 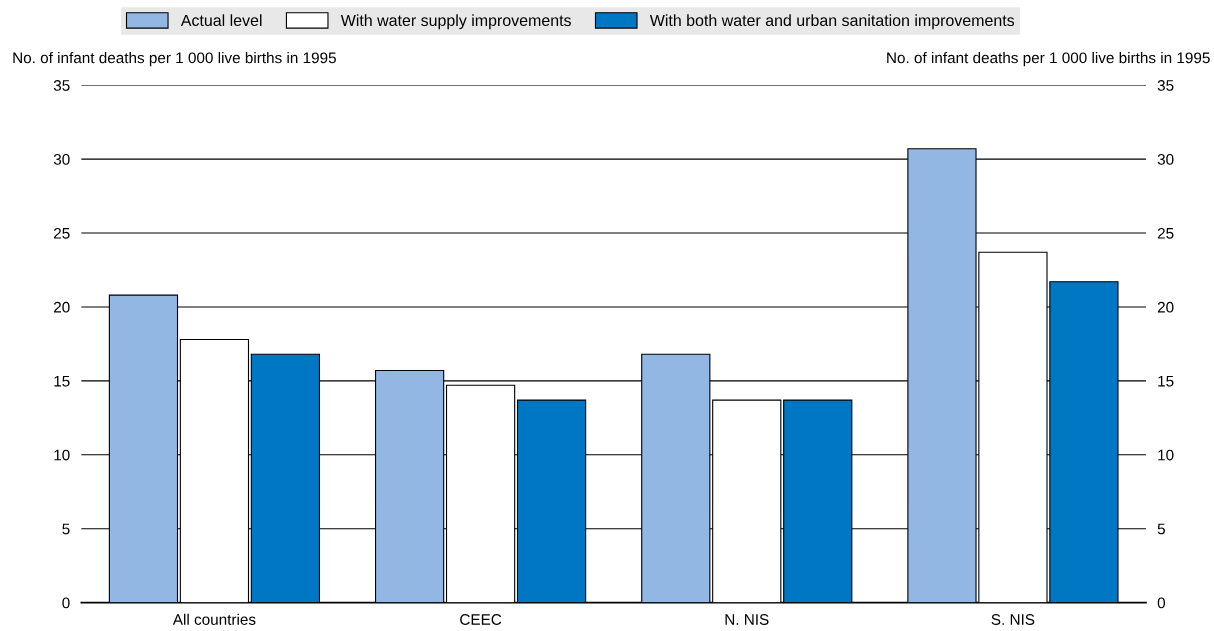 I want to click on y-tick-label: 25, so click(x=62, y=233).